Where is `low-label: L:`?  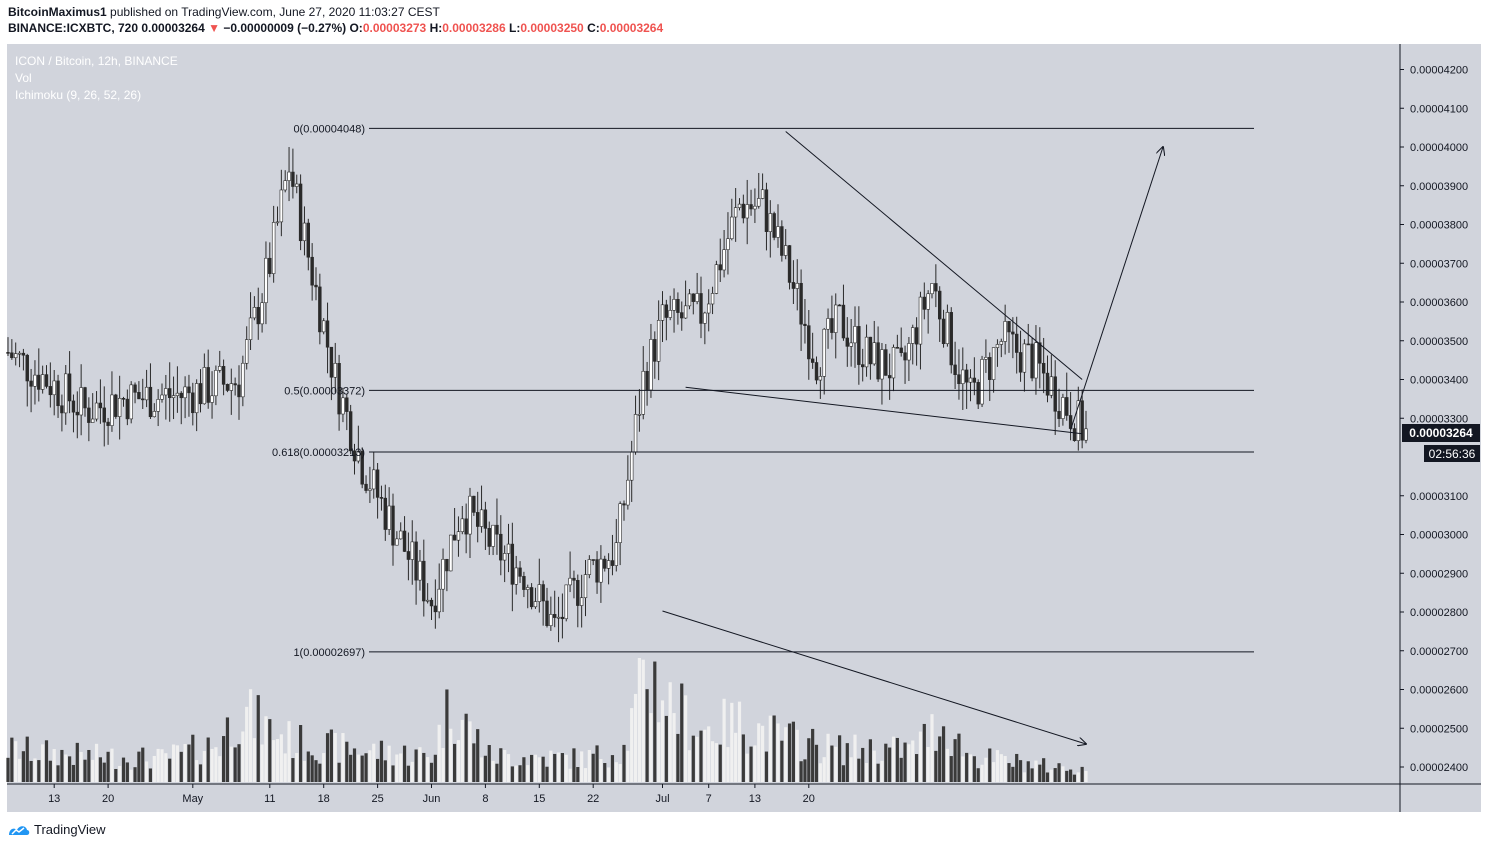
low-label: L: is located at coordinates (514, 28).